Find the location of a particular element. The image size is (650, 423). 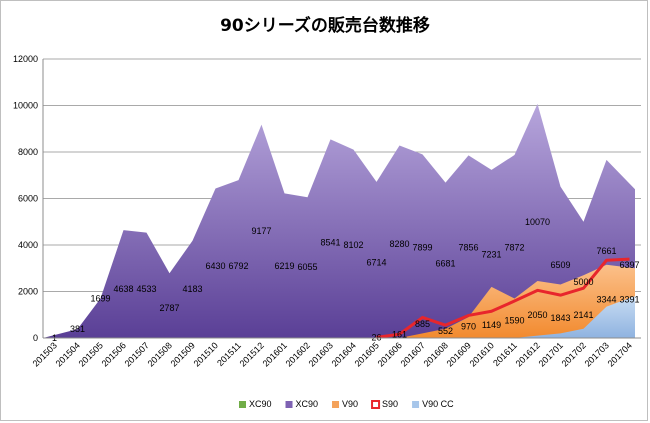

data-label: 10070 is located at coordinates (537, 222).